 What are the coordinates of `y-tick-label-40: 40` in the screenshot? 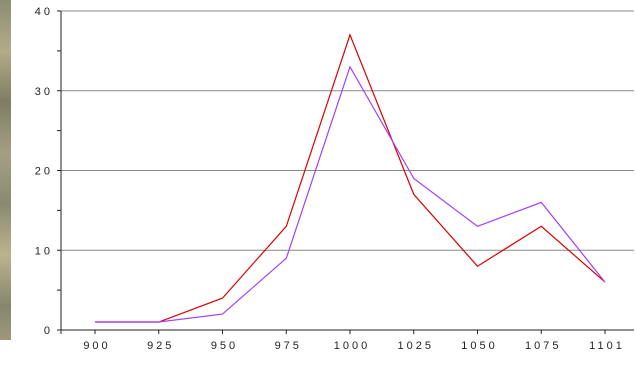 It's located at (44, 12).